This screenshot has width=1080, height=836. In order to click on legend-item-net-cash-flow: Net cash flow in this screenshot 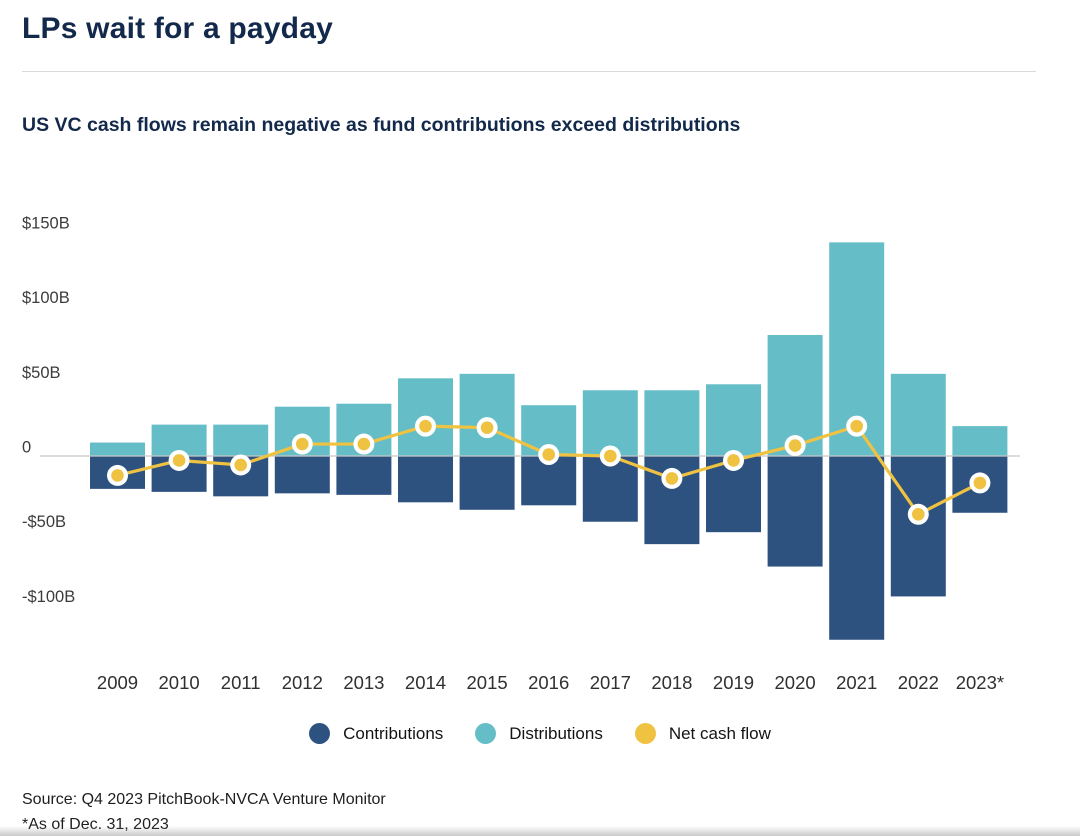, I will do `click(702, 733)`.